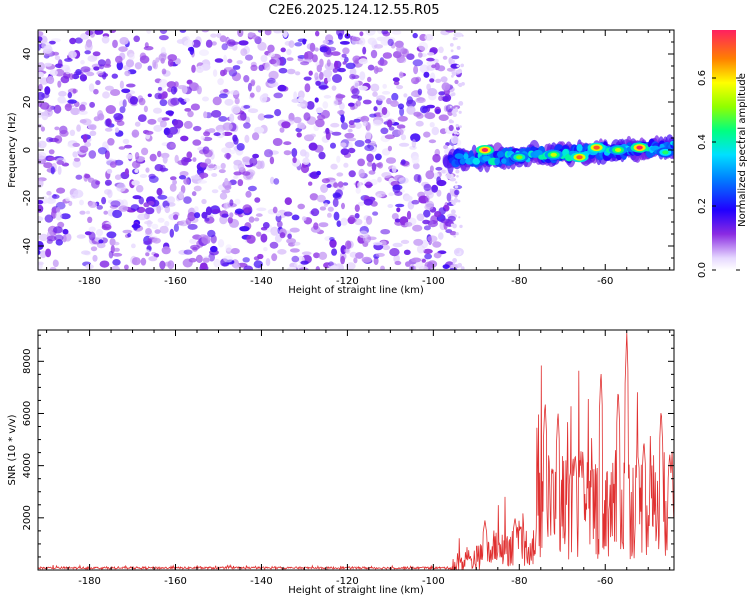  I want to click on colorbar-tick-label: 0.2, so click(702, 206).